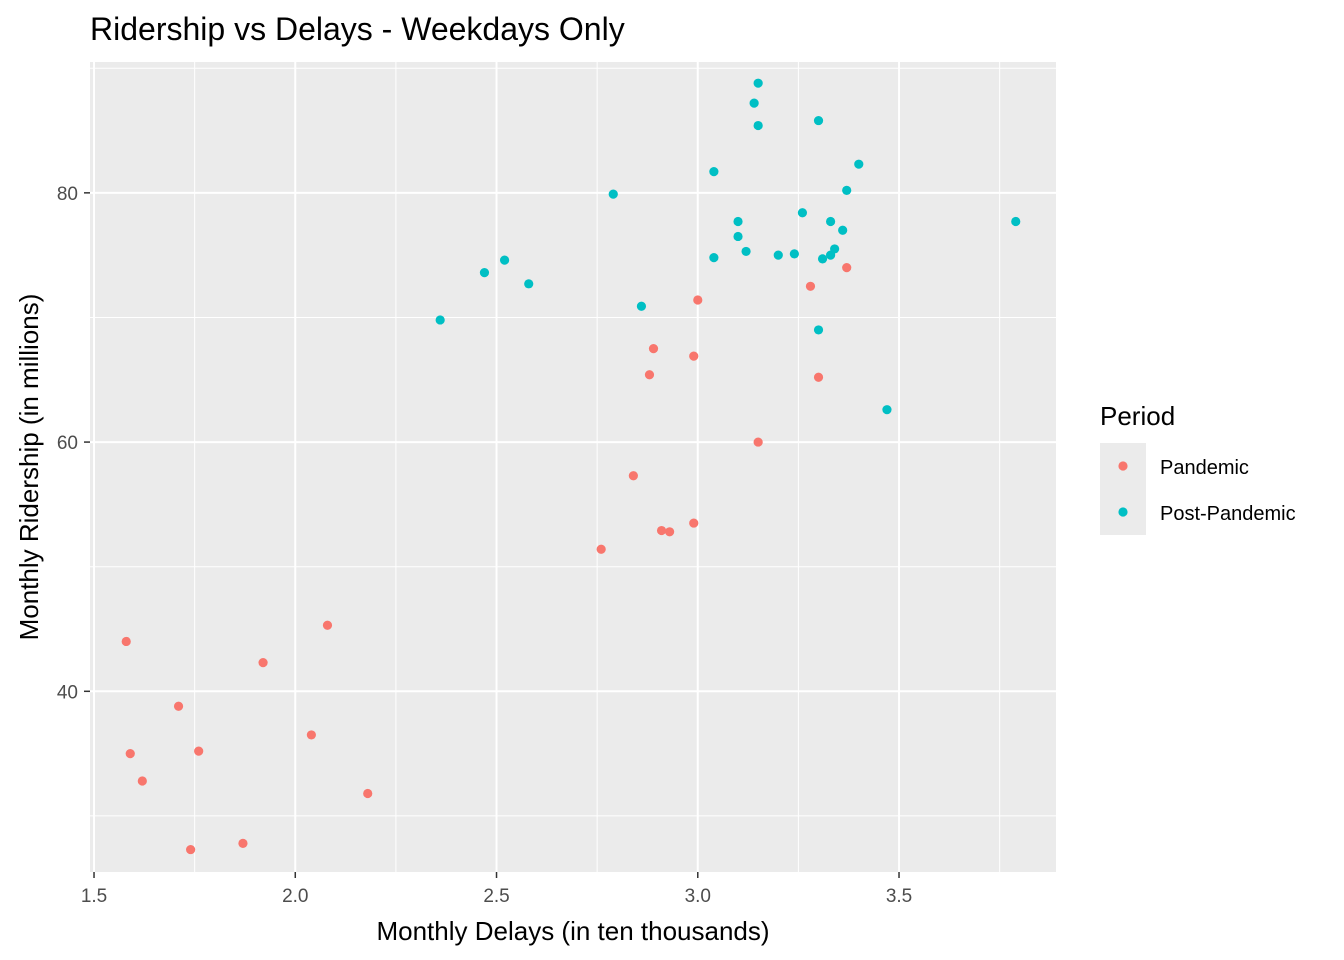 Image resolution: width=1344 pixels, height=960 pixels. What do you see at coordinates (1228, 514) in the screenshot?
I see `legend-label-post-pandemic: Post-Pandemic` at bounding box center [1228, 514].